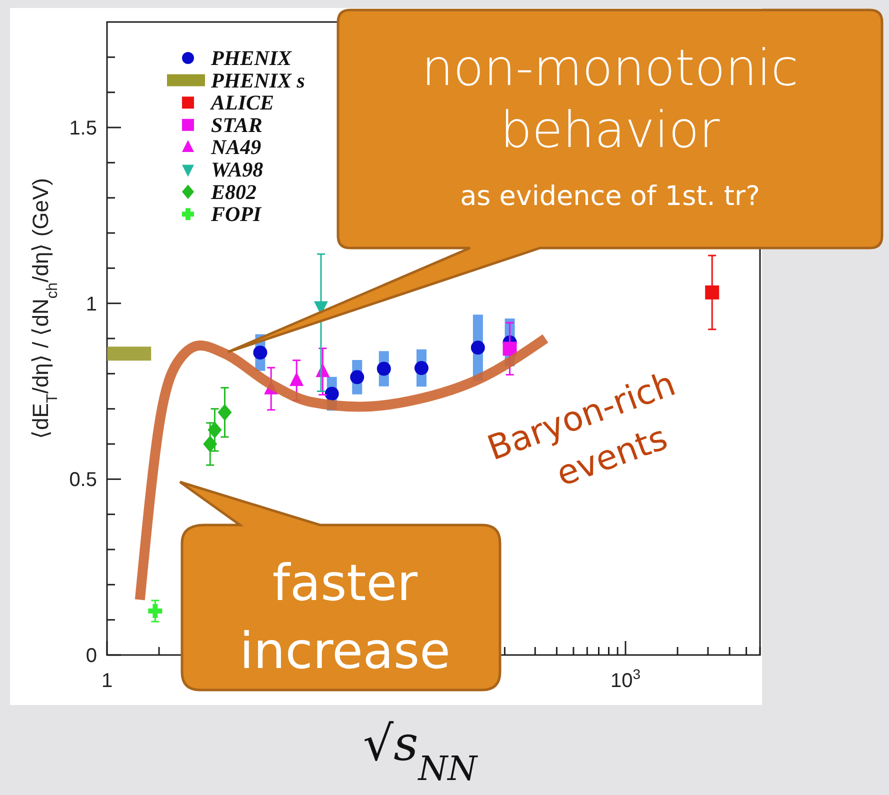 This screenshot has width=889, height=795. Describe the element at coordinates (234, 192) in the screenshot. I see `legend-label: E802` at that location.